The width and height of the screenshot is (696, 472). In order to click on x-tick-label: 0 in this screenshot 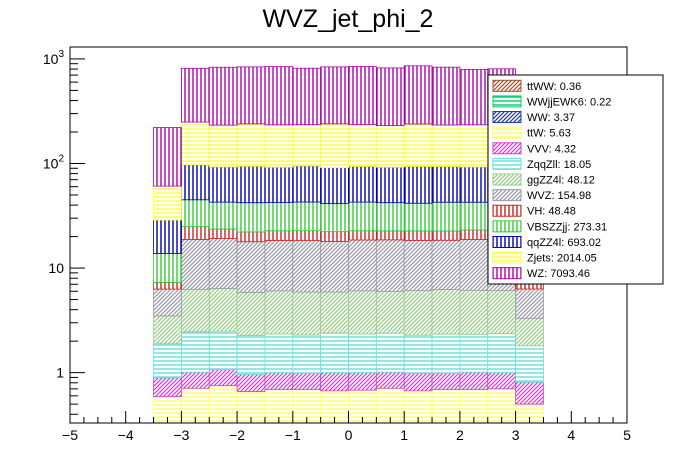, I will do `click(349, 435)`.